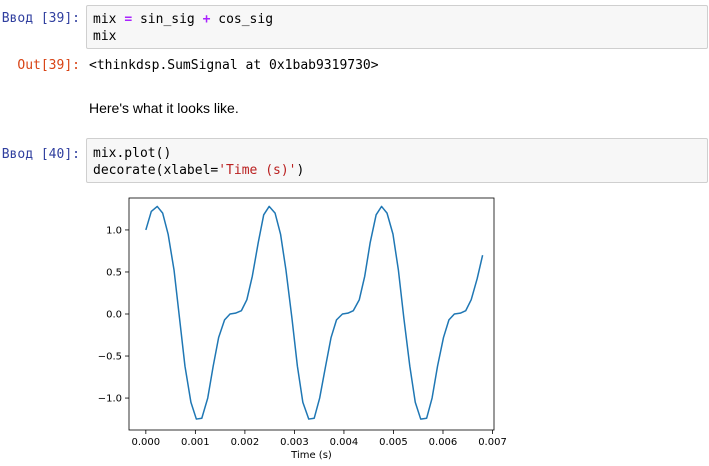  What do you see at coordinates (48, 65) in the screenshot?
I see `output-prompt-39: Out[39]:` at bounding box center [48, 65].